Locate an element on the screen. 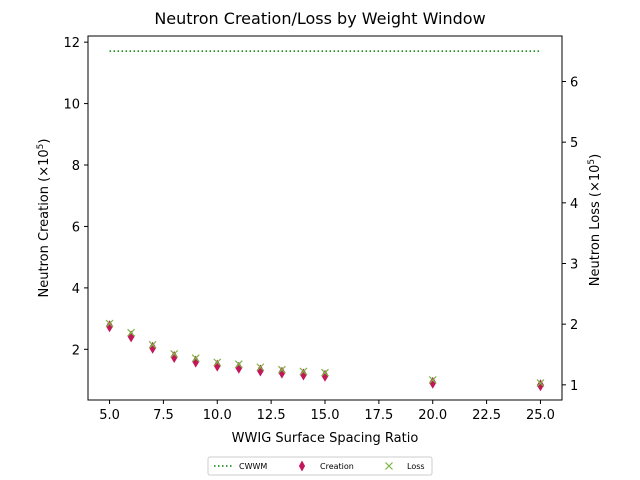 This screenshot has height=480, width=640. y-right-tick-label: 2 is located at coordinates (574, 325).